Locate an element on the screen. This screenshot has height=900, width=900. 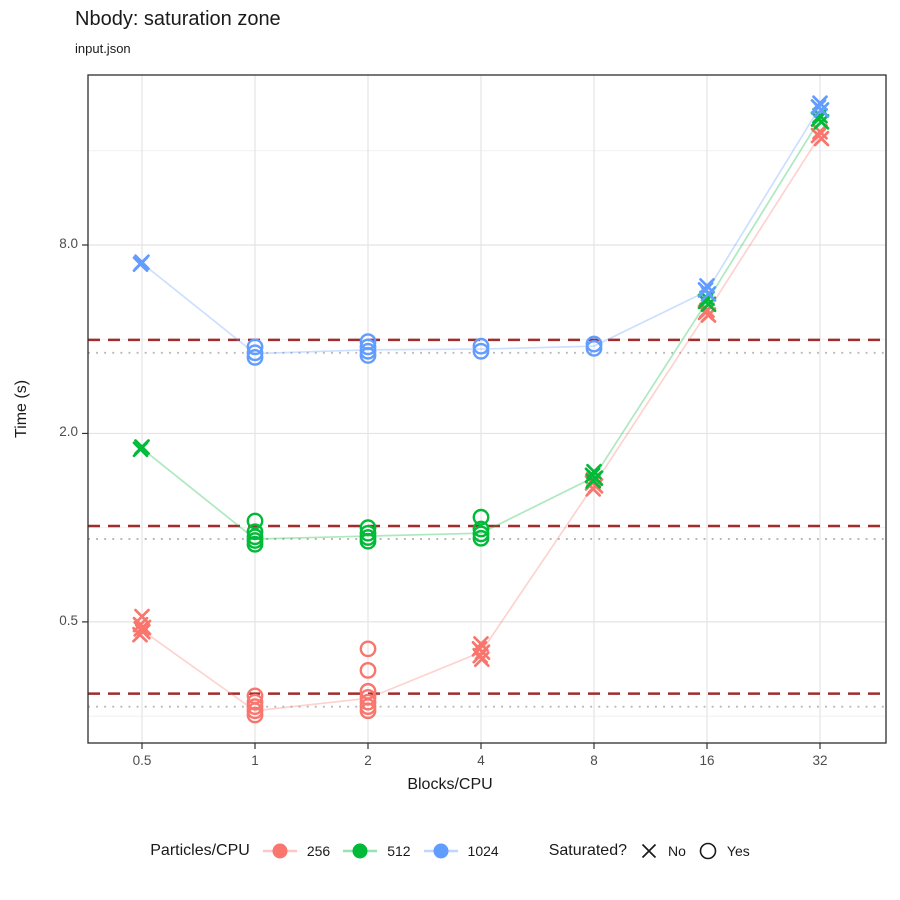
x-tick-label: 1 is located at coordinates (255, 760).